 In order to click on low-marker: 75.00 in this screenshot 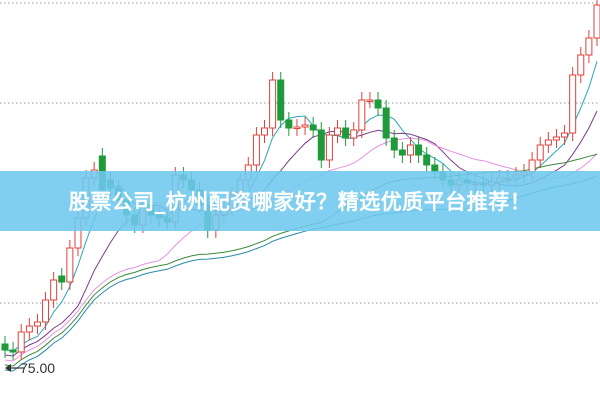, I will do `click(30, 368)`.